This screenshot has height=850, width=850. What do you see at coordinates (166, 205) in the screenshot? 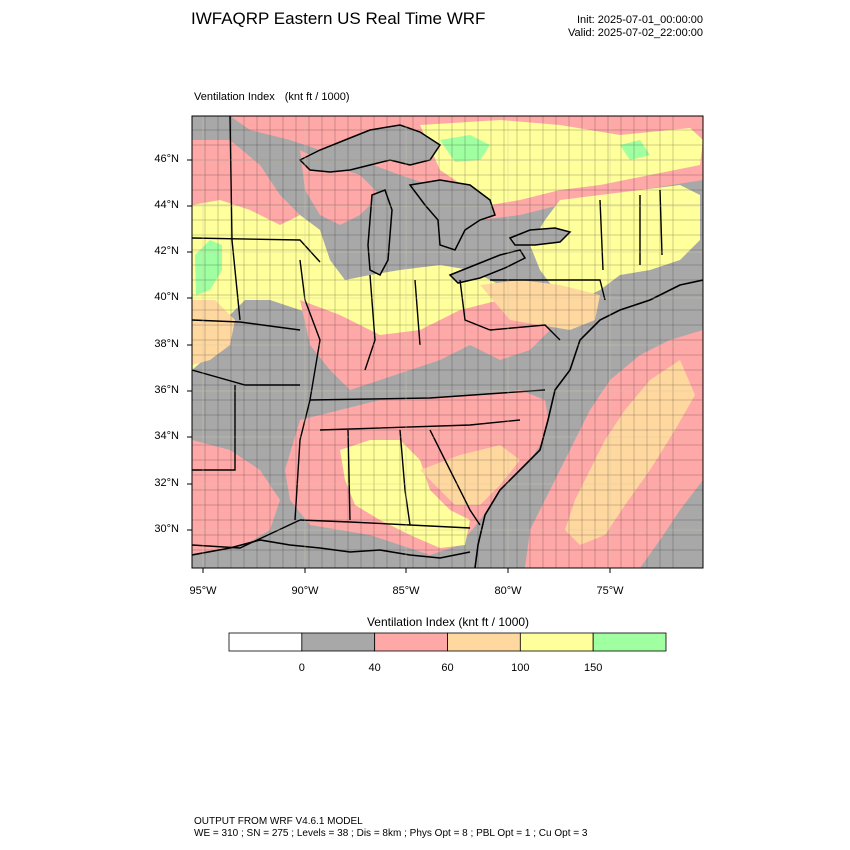
I see `lat-label: 44°N` at bounding box center [166, 205].